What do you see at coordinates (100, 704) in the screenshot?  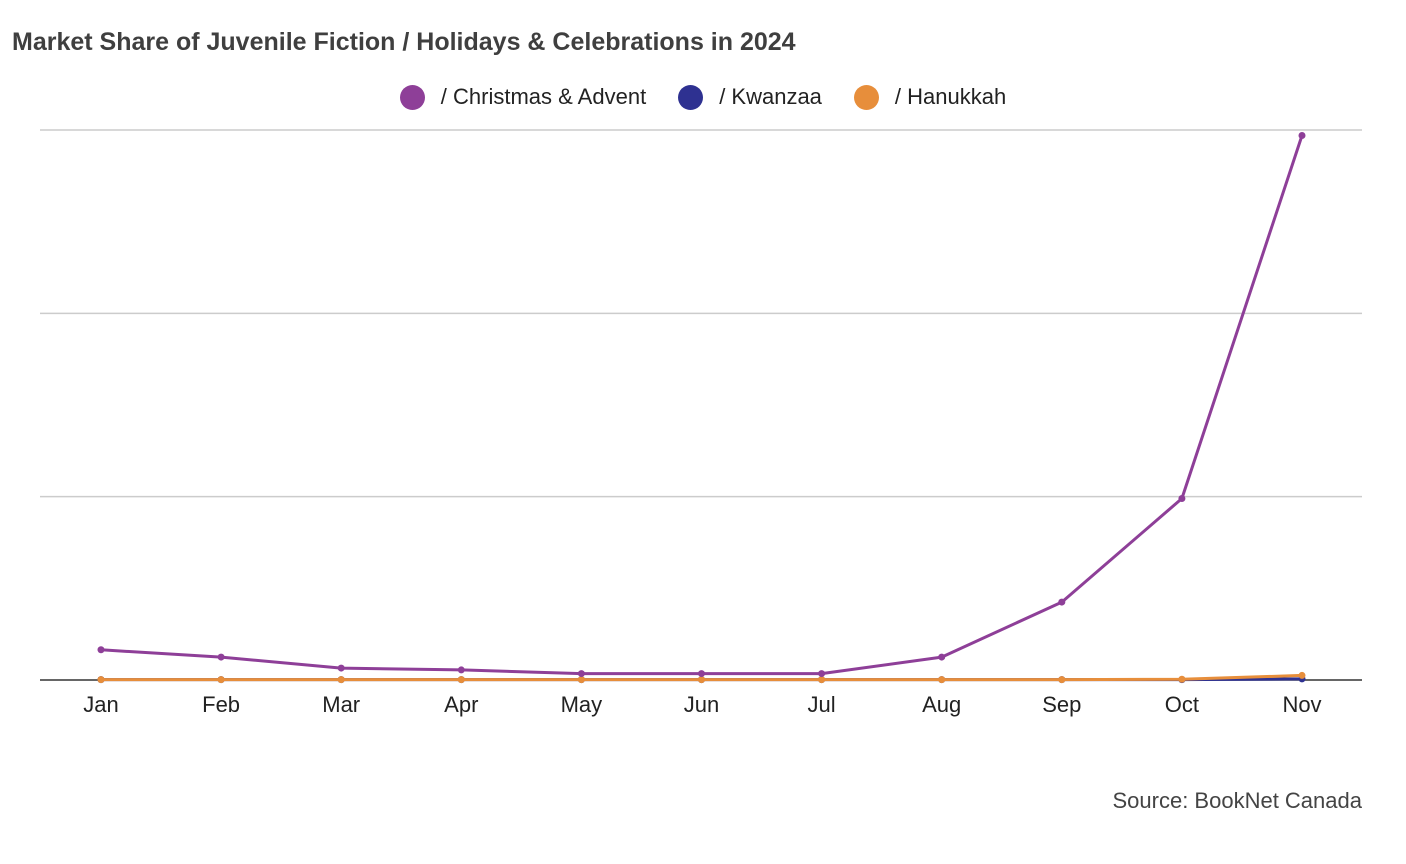 I see `x-tick-label-jan: Jan` at bounding box center [100, 704].